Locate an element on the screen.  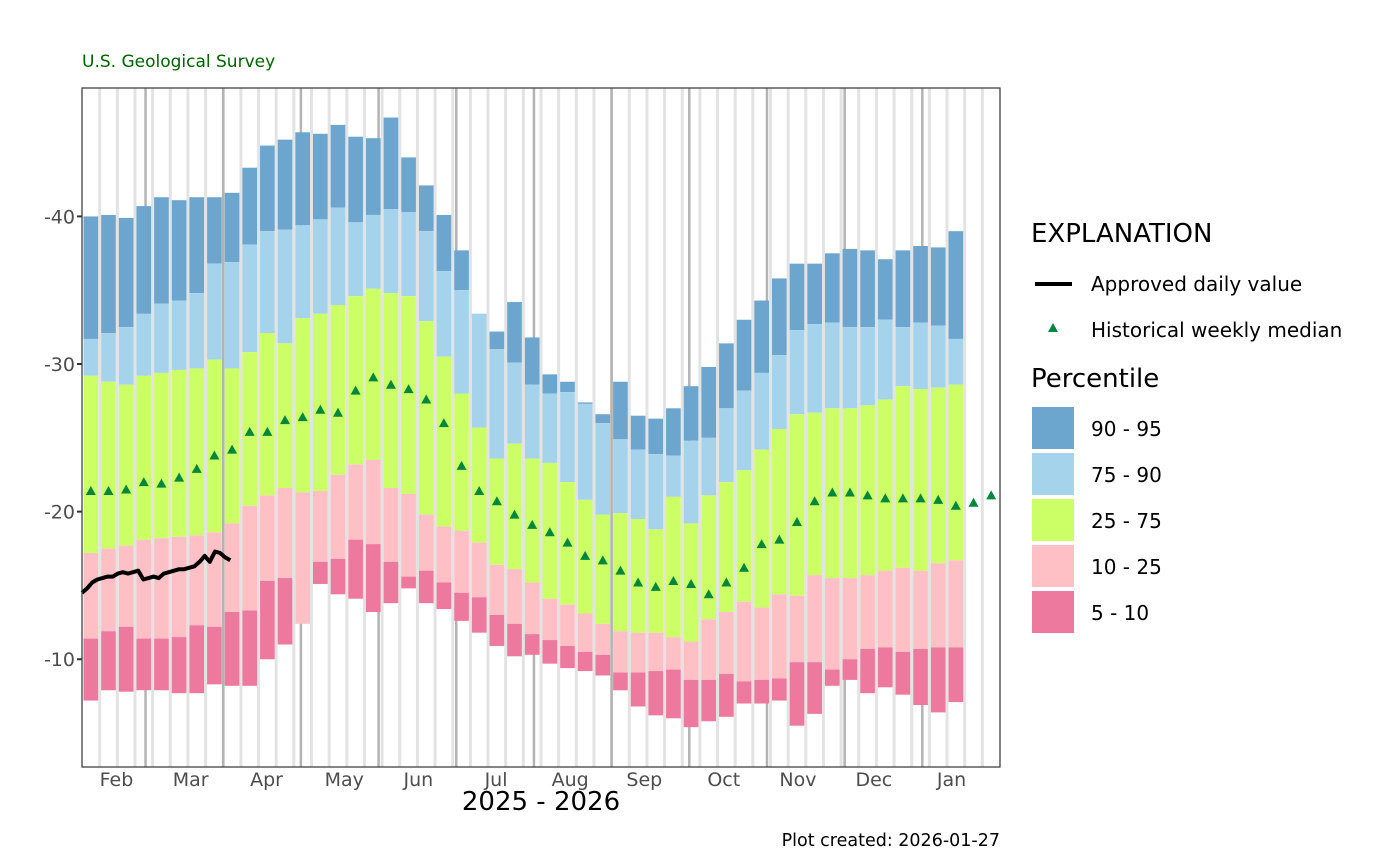
y-tick-label: -30 is located at coordinates (59, 365).